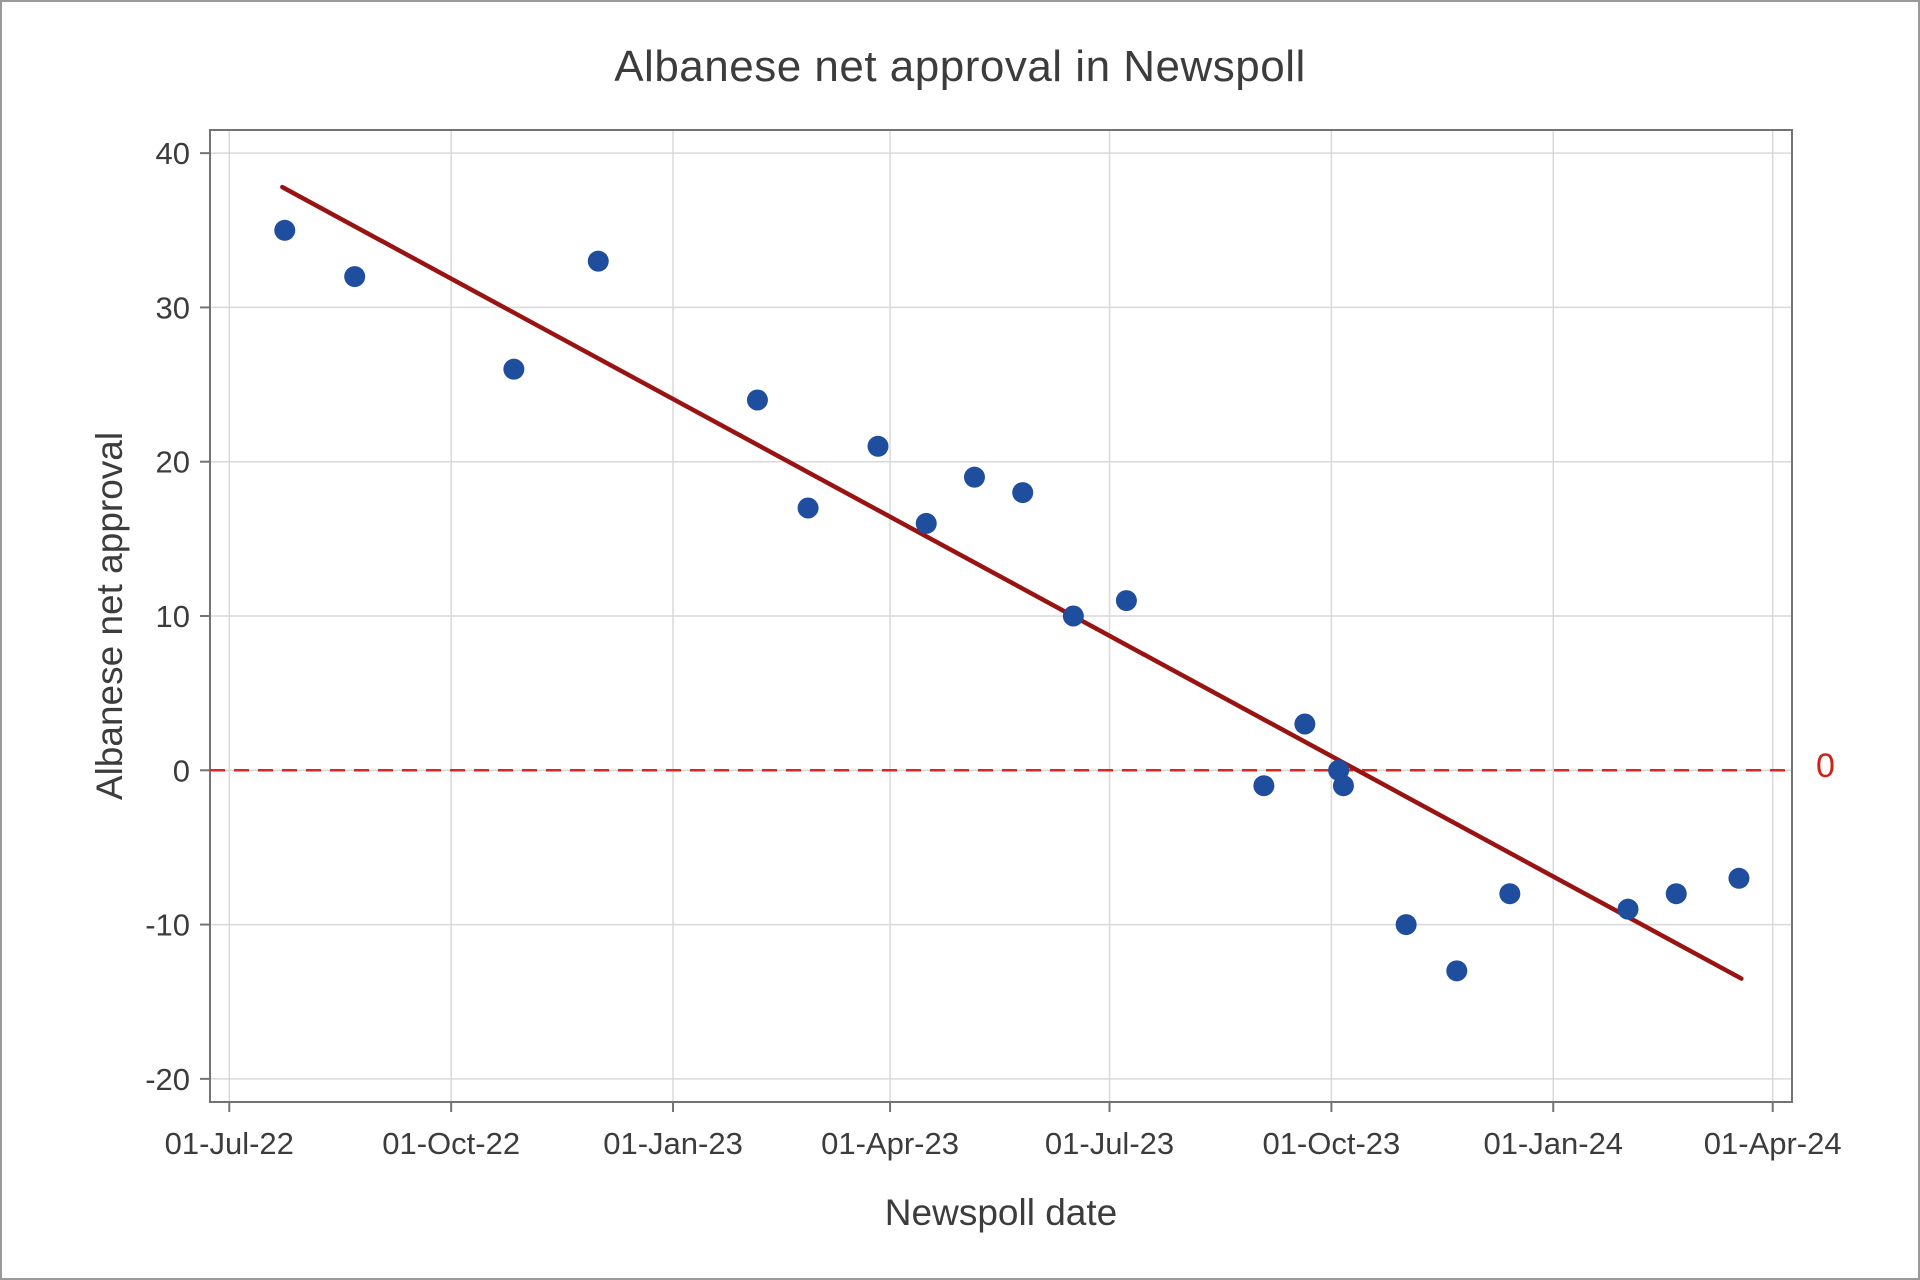 The image size is (1920, 1280). What do you see at coordinates (173, 616) in the screenshot?
I see `y-tick-label: 10` at bounding box center [173, 616].